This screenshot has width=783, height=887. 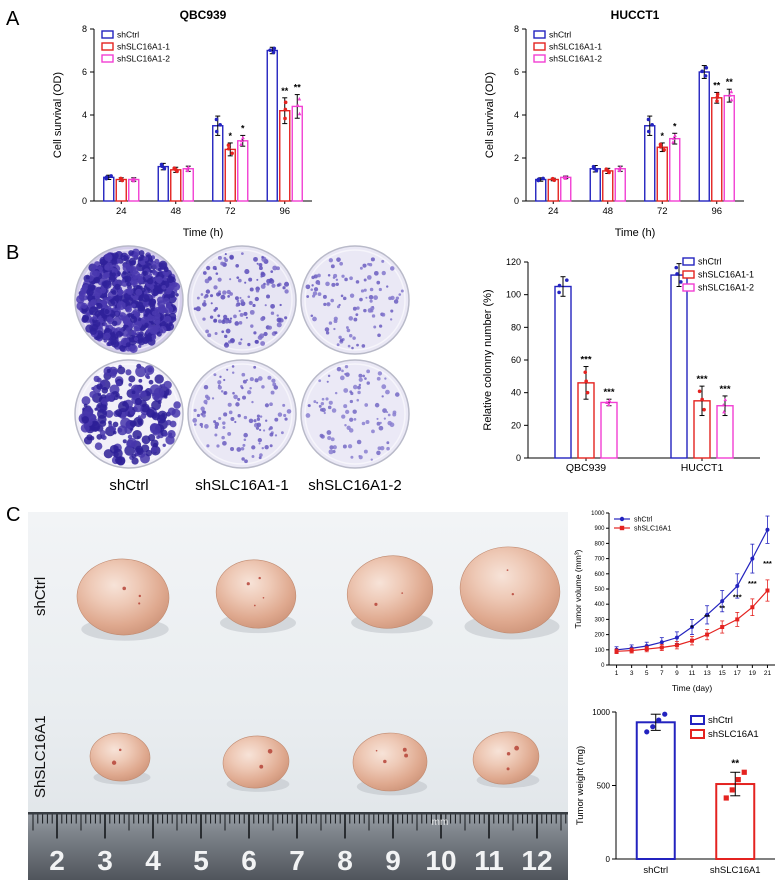 I want to click on x-tick-label: 21, so click(x=768, y=673).